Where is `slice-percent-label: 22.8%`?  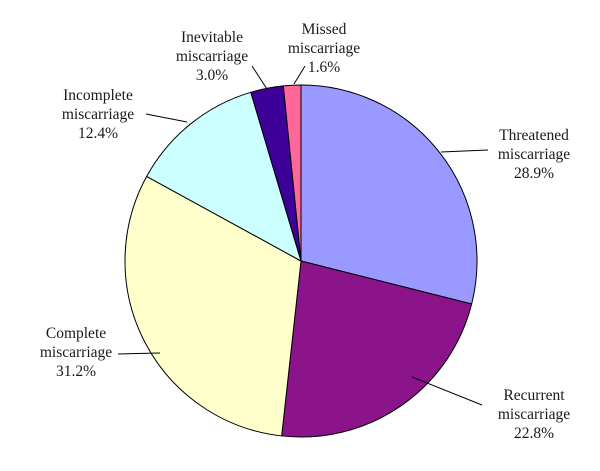 slice-percent-label: 22.8% is located at coordinates (534, 433).